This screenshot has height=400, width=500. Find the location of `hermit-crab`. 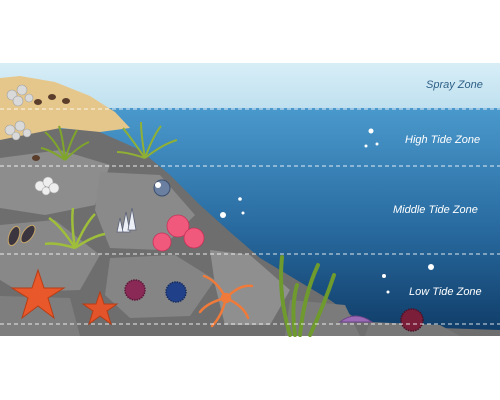

hermit-crab is located at coordinates (162, 188).